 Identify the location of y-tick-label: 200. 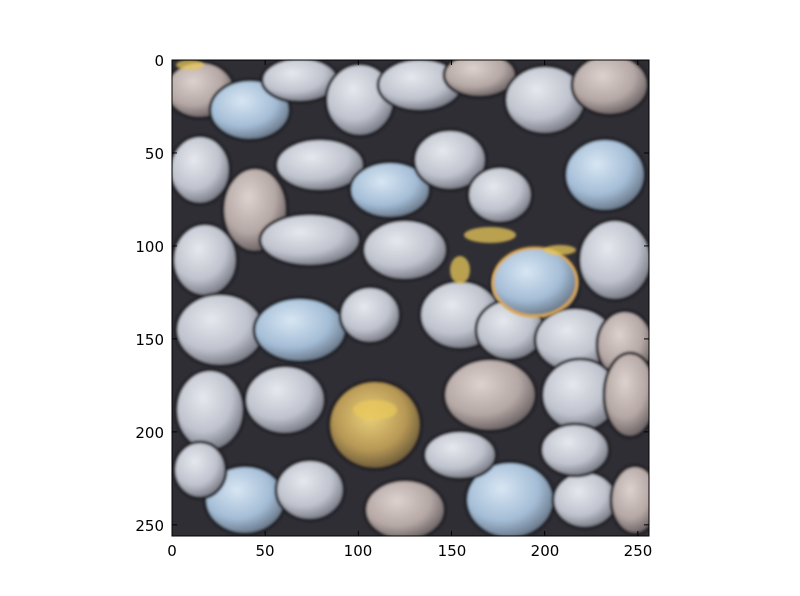
(149, 433).